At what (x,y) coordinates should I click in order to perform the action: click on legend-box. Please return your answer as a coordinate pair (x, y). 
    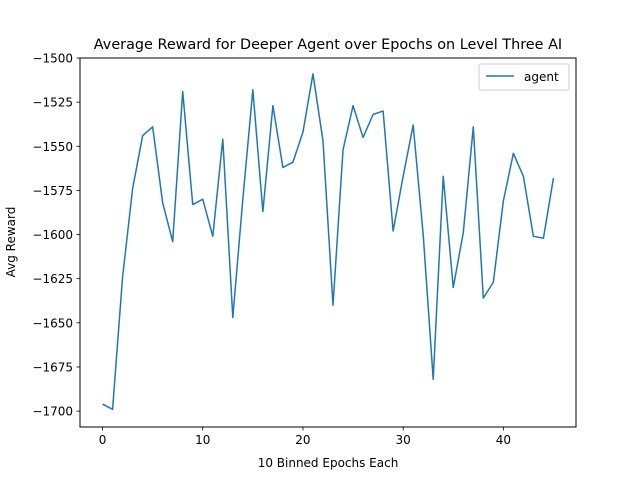
    Looking at the image, I should click on (524, 77).